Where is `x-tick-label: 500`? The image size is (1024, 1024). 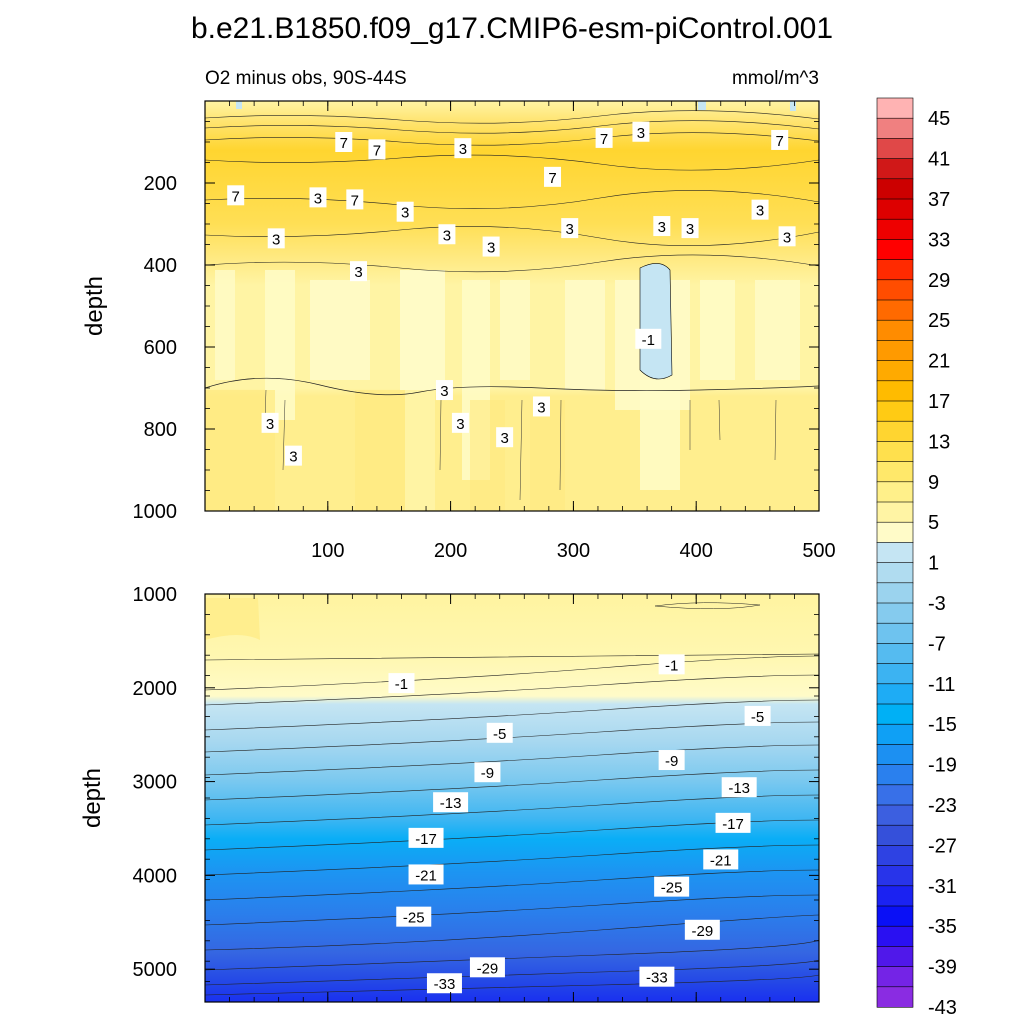 x-tick-label: 500 is located at coordinates (818, 551).